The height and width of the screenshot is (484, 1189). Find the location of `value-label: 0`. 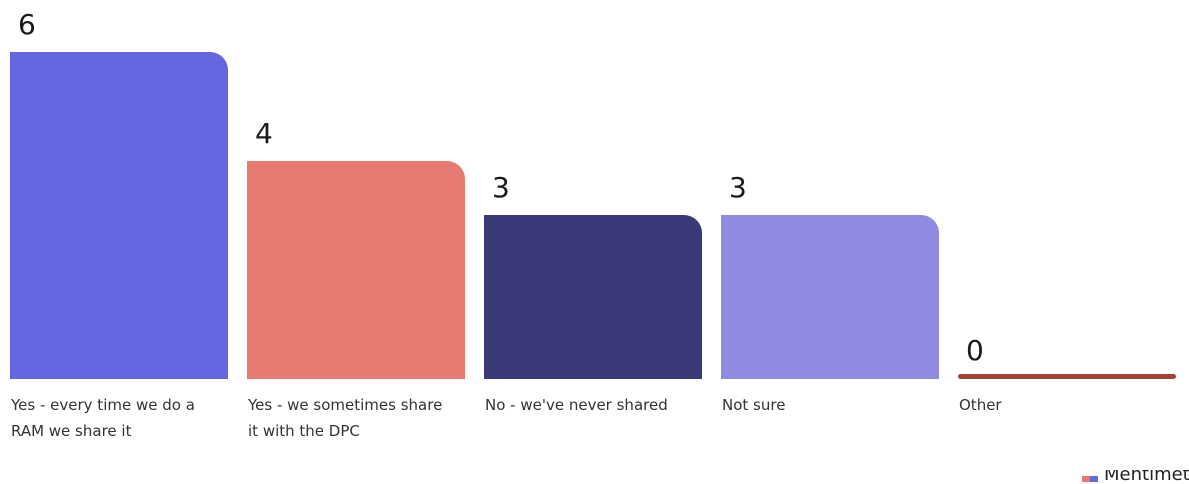

value-label: 0 is located at coordinates (975, 350).